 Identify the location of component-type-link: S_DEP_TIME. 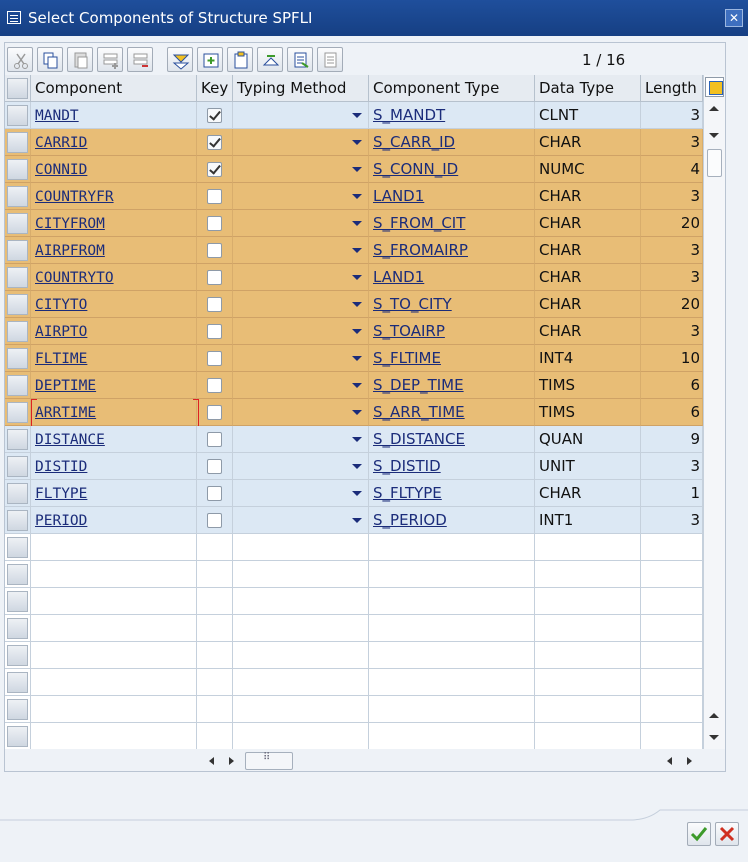
(418, 385).